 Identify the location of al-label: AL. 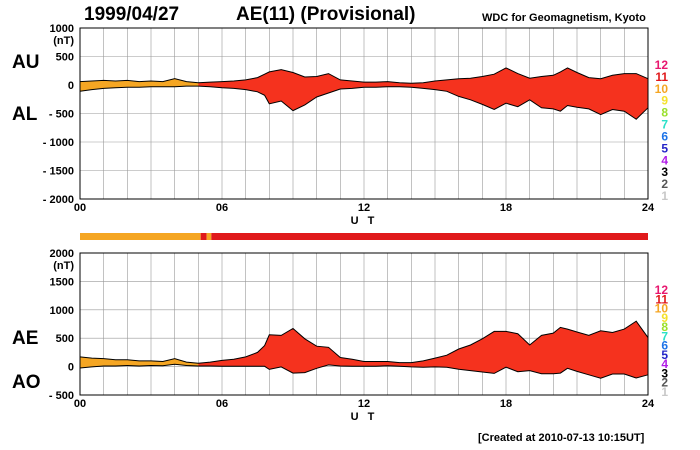
(25, 114).